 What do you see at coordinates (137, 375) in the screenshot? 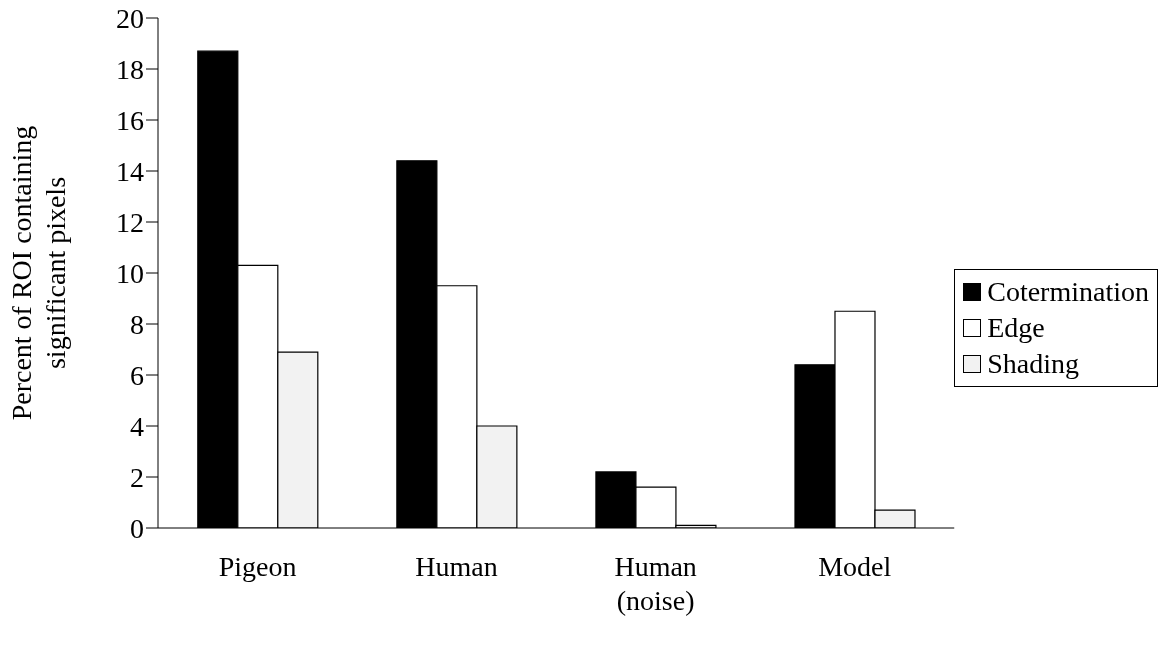
I see `y-tick-label: 6` at bounding box center [137, 375].